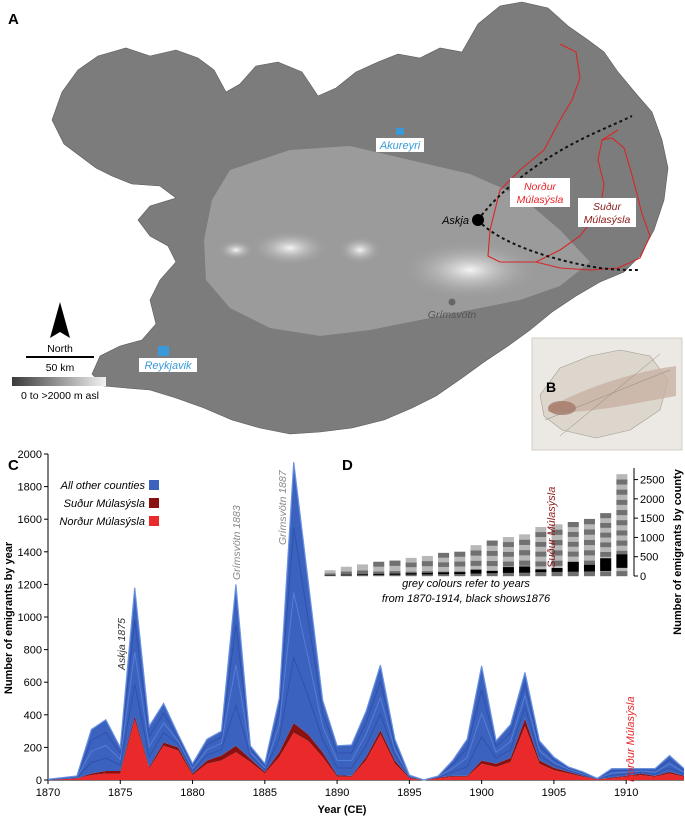 Image resolution: width=685 pixels, height=816 pixels. I want to click on sudur-label-box, so click(607, 212).